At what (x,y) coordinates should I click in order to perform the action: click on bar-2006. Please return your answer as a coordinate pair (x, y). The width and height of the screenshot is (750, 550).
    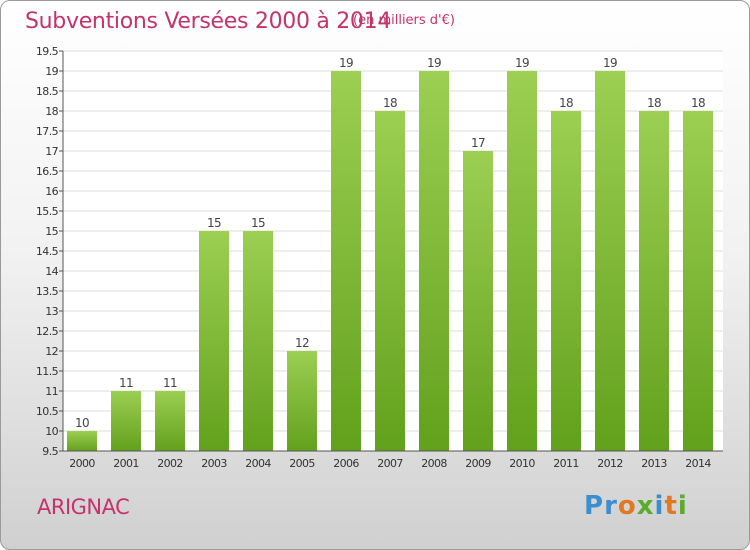
    Looking at the image, I should click on (346, 261).